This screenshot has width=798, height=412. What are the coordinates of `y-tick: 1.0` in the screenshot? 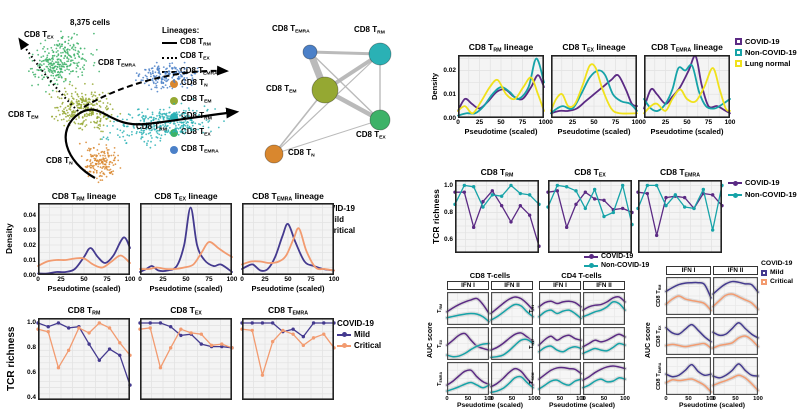 It's located at (31, 323).